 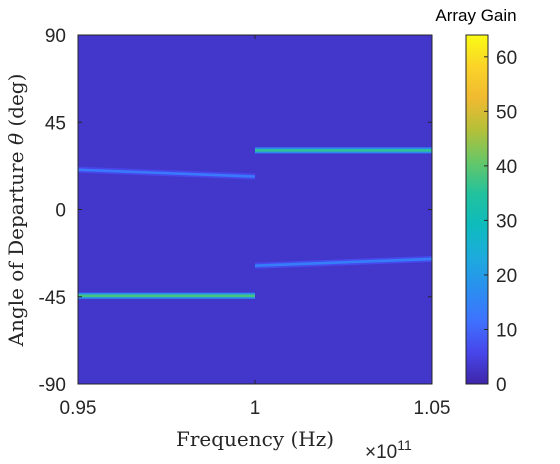 I want to click on x-axis-label: Frequency (Hz), so click(x=255, y=439).